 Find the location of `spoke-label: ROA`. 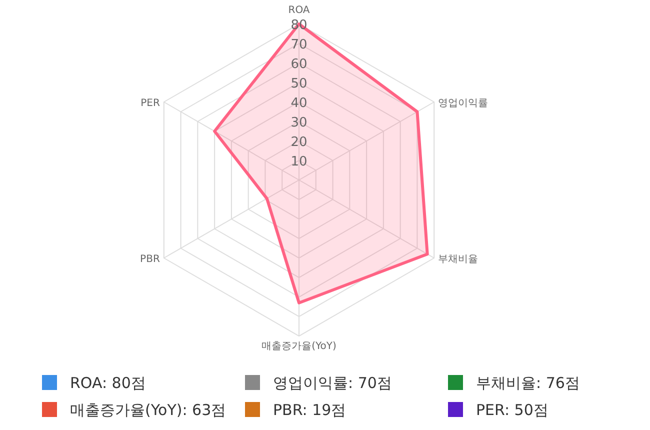

spoke-label: ROA is located at coordinates (299, 10).